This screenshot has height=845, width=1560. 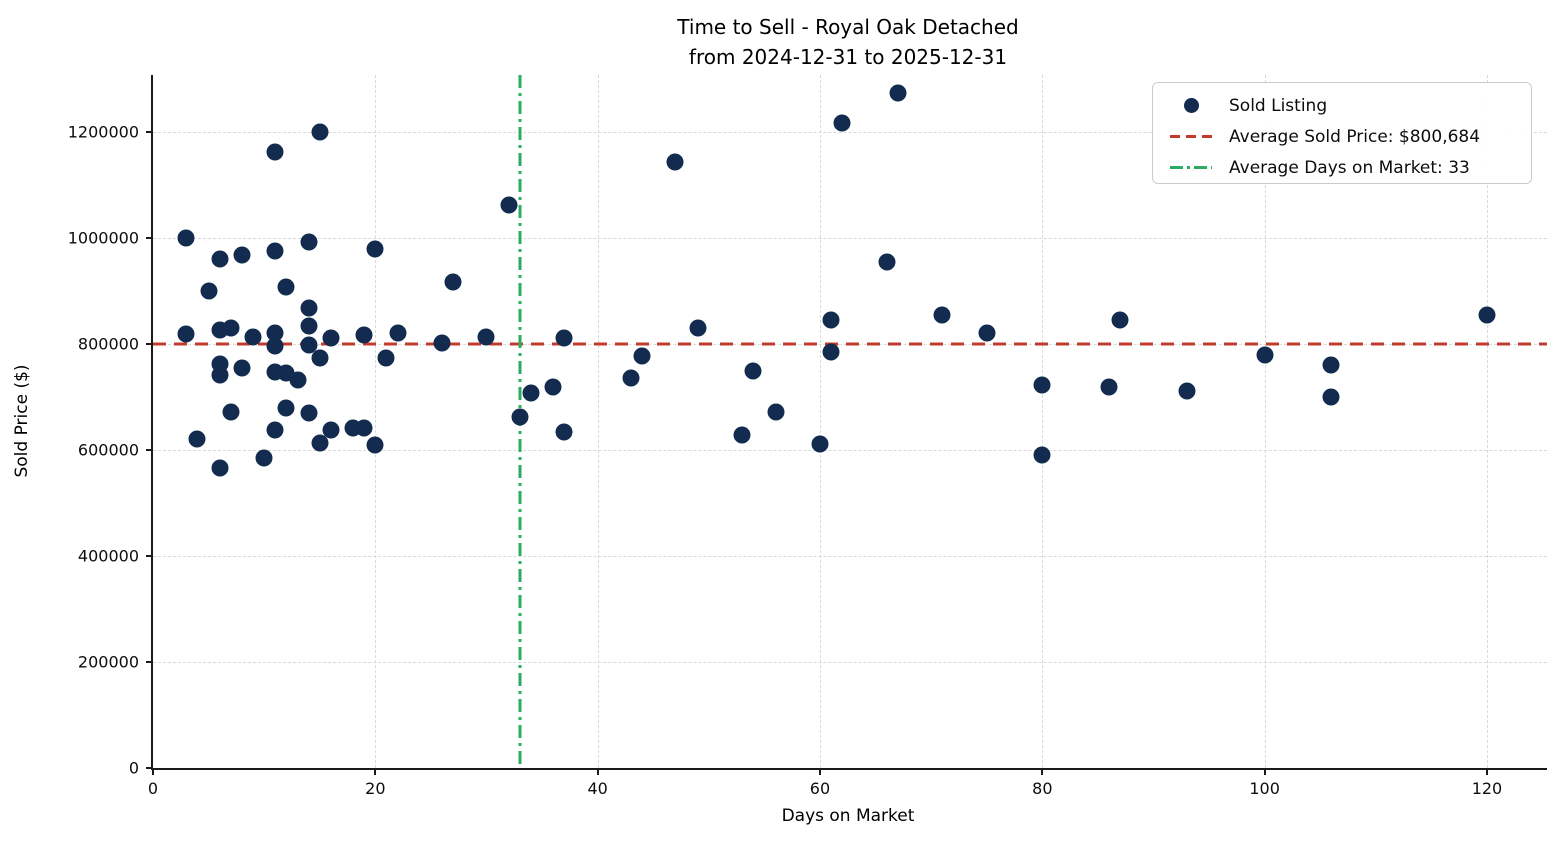 I want to click on x-tick-label: 100, so click(x=1264, y=788).